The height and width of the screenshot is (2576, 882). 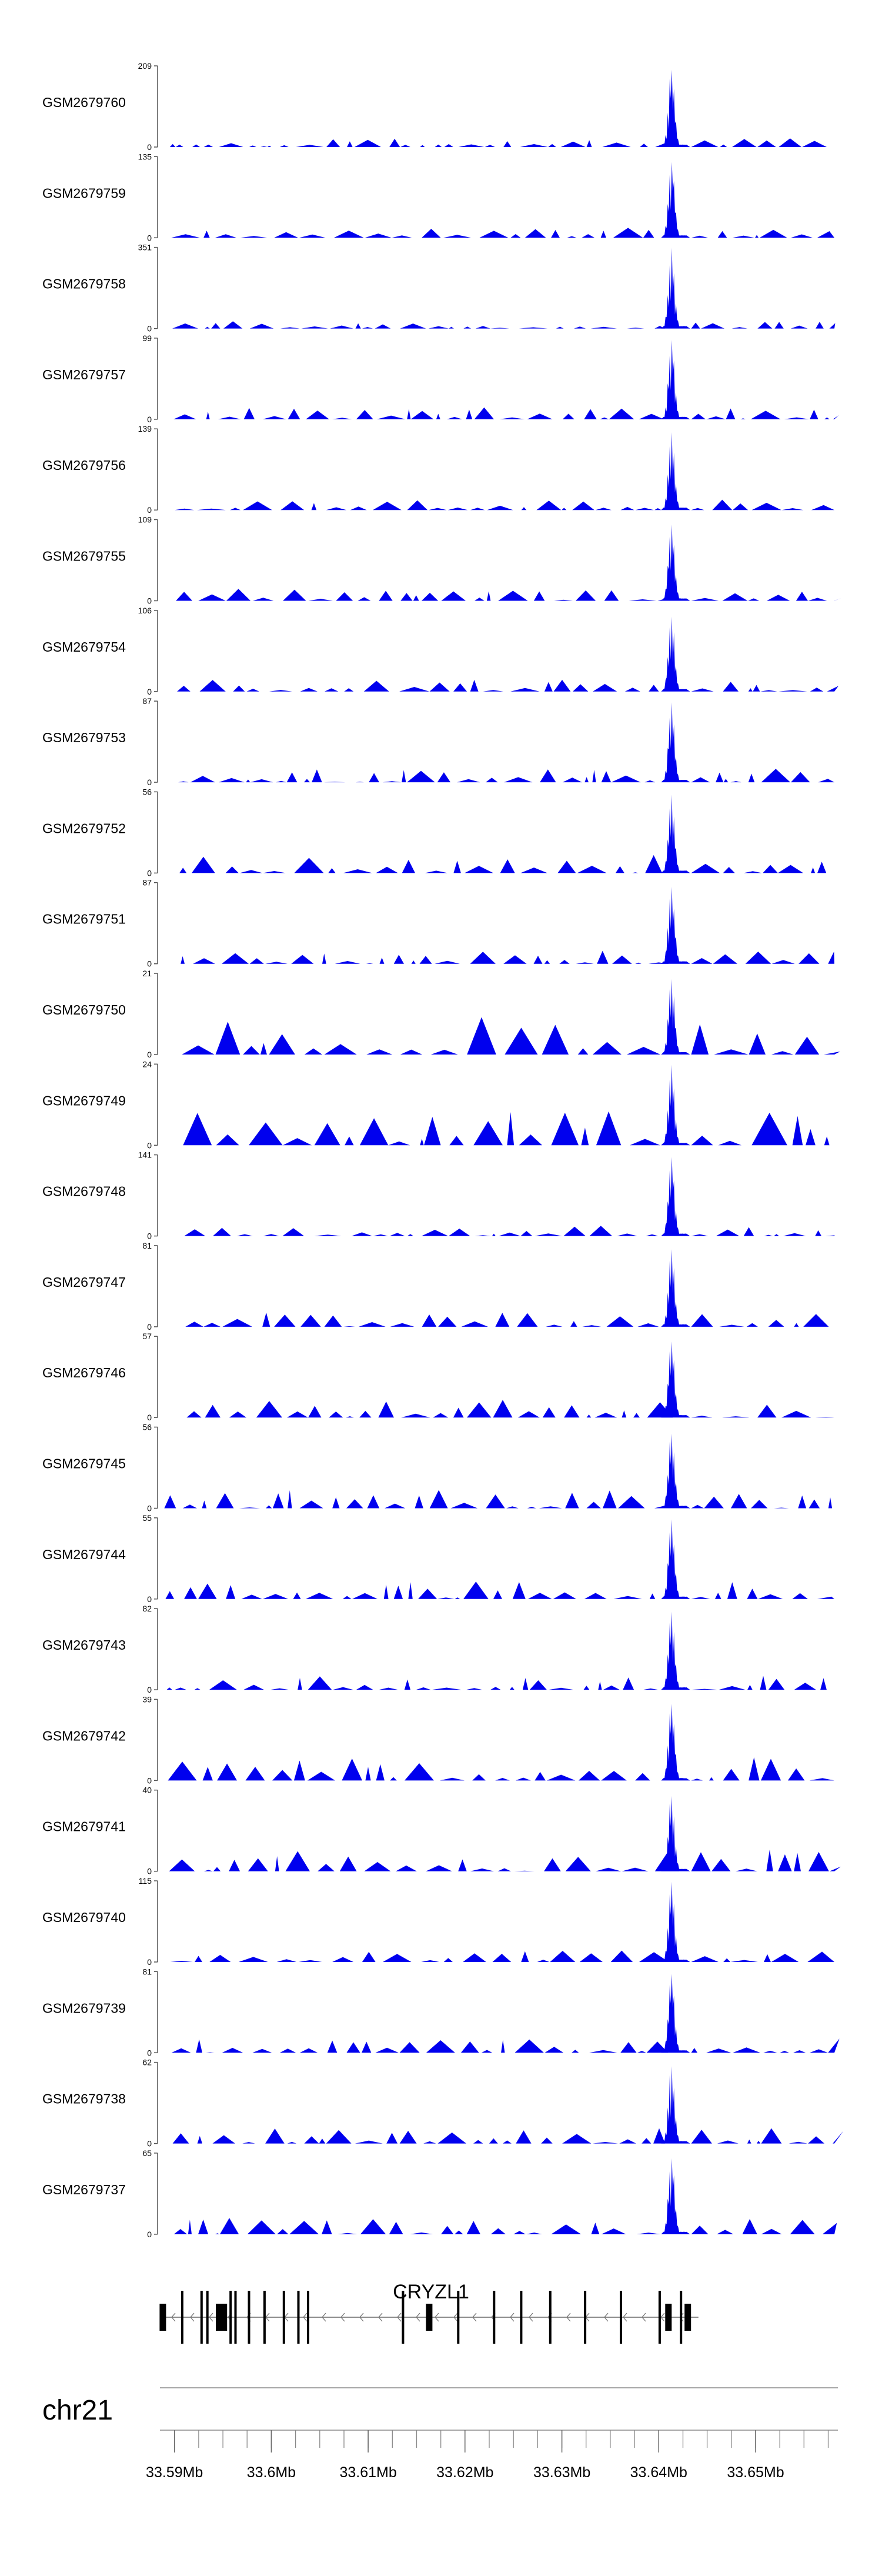 I want to click on y-max-label: 21, so click(x=147, y=973).